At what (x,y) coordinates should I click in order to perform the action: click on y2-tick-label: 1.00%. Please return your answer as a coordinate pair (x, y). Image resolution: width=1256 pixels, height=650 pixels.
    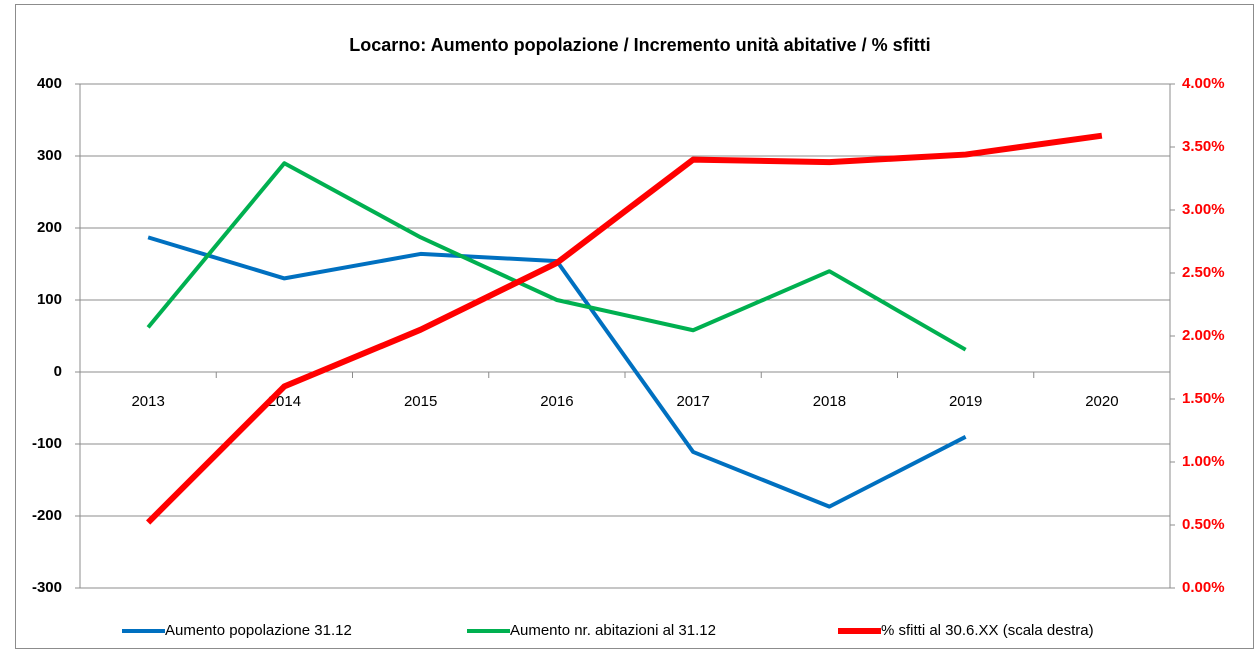
    Looking at the image, I should click on (1203, 461).